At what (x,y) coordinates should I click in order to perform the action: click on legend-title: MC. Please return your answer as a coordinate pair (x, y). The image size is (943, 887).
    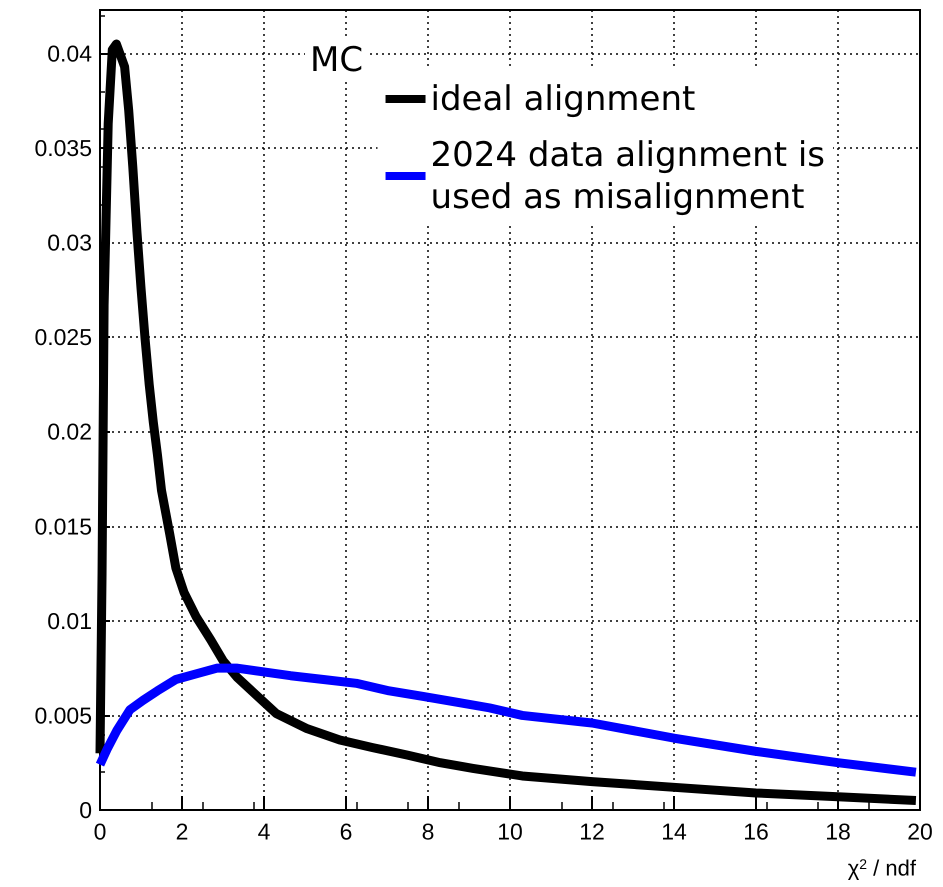
    Looking at the image, I should click on (337, 60).